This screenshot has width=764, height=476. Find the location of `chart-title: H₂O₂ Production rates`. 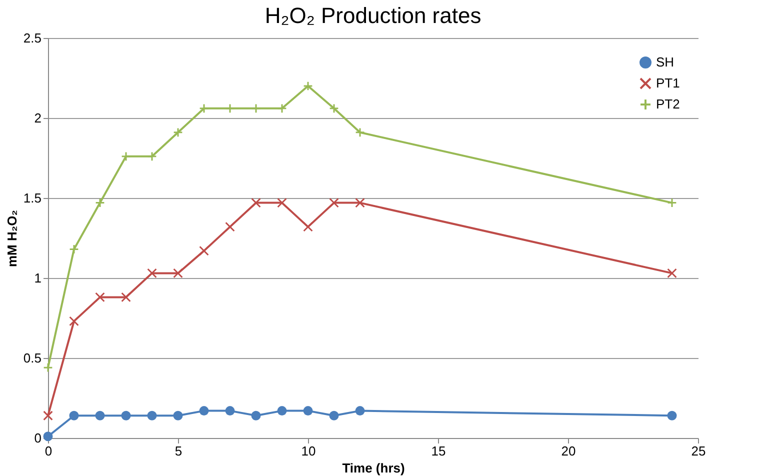

chart-title: H₂O₂ Production rates is located at coordinates (373, 15).